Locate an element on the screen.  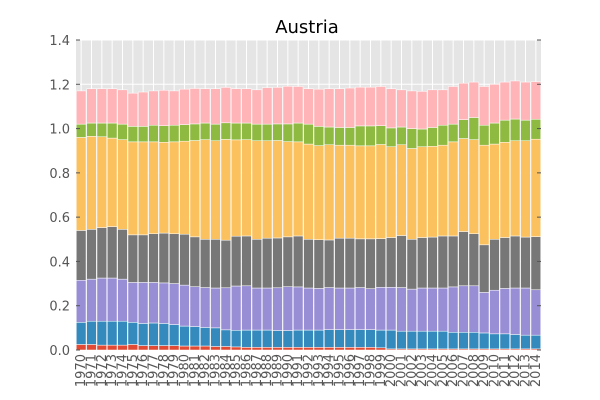
x-tick-label: 1999 is located at coordinates (381, 370).